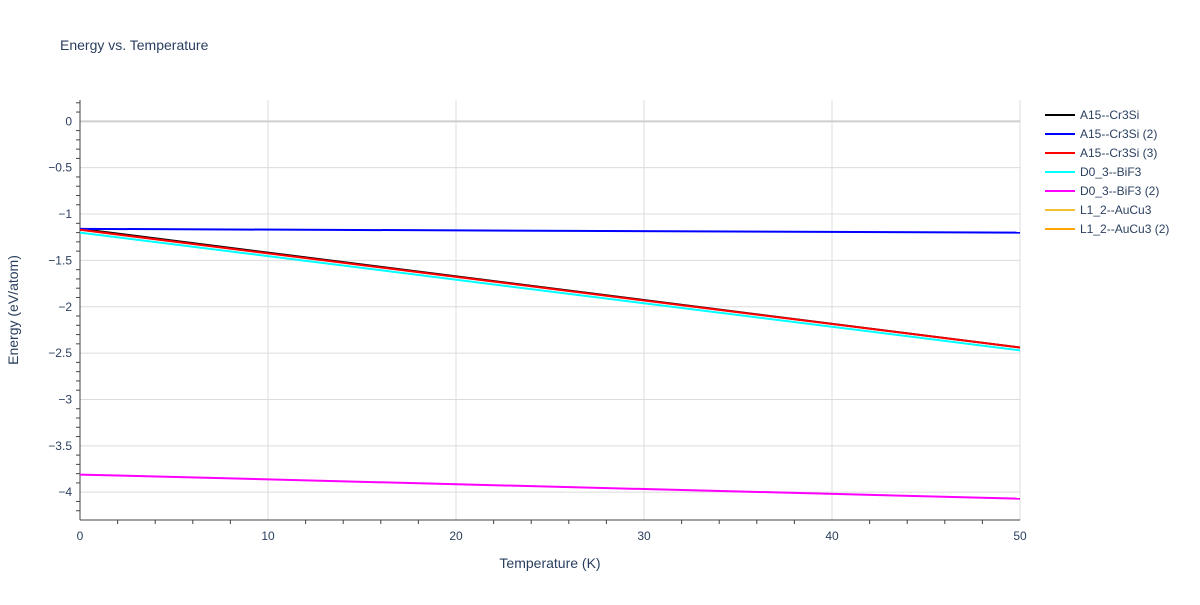  I want to click on x-axis-label: Temperature (K), so click(549, 563).